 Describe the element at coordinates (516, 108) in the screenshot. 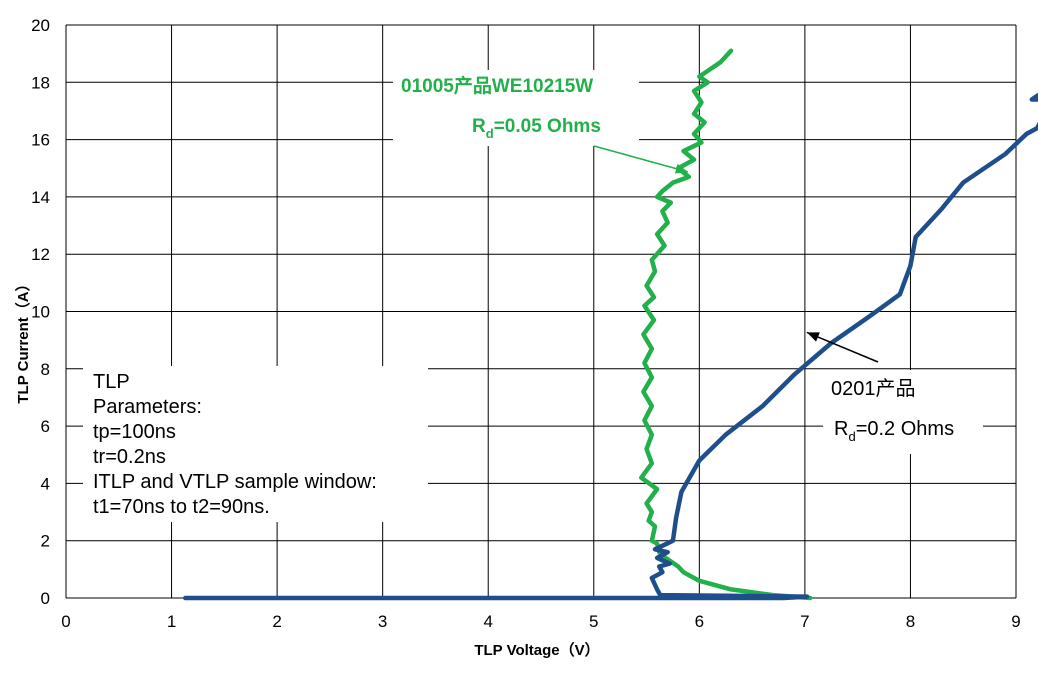

I see `green-annotation-bg` at that location.